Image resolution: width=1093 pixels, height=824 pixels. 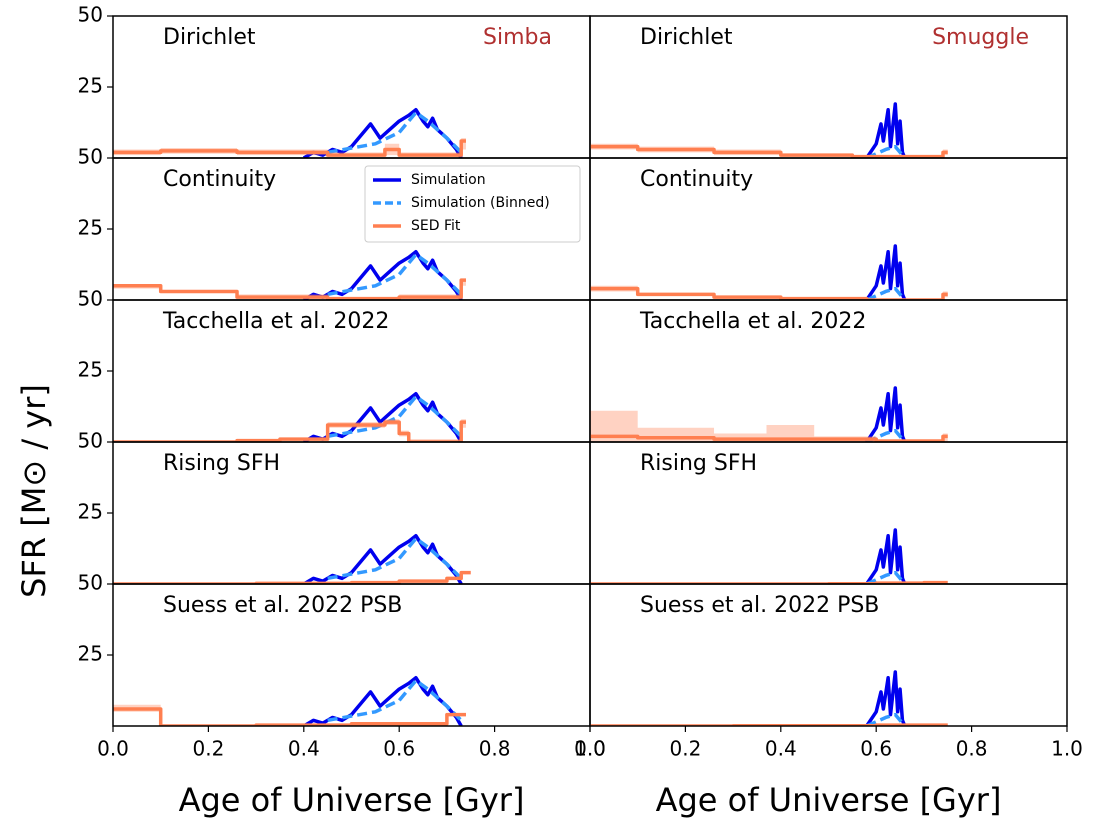 I want to click on legend-label: SED Fit, so click(x=436, y=226).